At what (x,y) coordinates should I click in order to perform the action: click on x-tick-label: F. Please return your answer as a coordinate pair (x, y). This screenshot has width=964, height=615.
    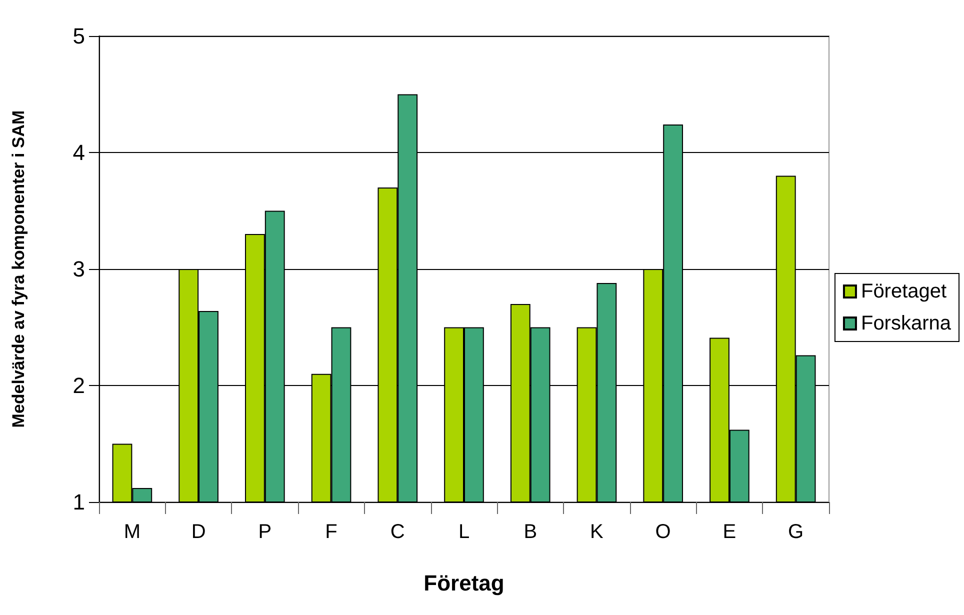
    Looking at the image, I should click on (331, 532).